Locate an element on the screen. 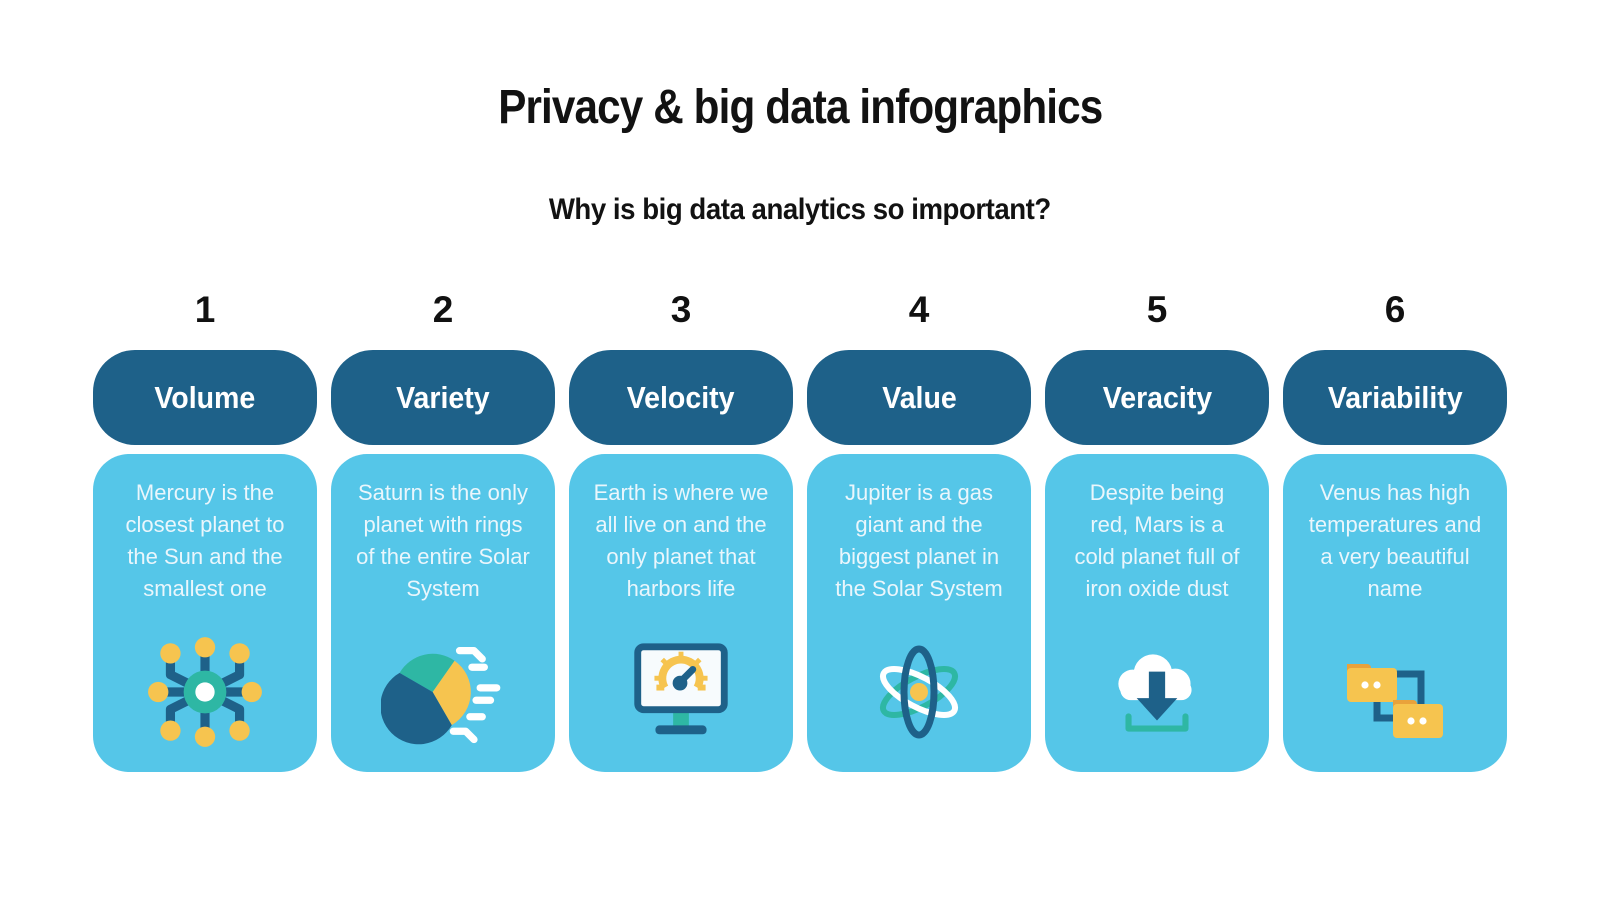 This screenshot has width=1600, height=900. header-pill-label: Volume is located at coordinates (205, 397).